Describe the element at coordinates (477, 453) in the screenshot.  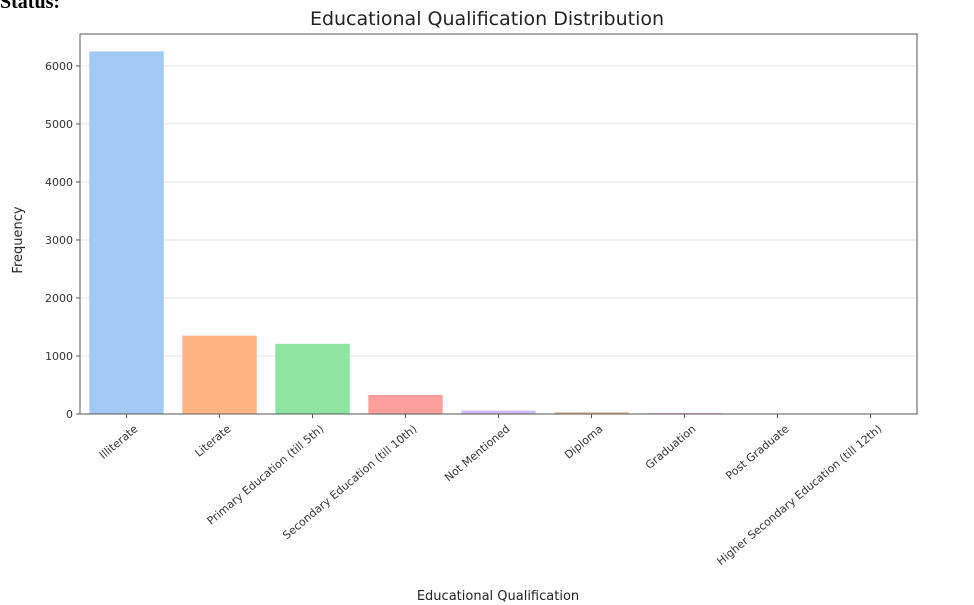
I see `x-tick-label: Not Mentioned` at that location.